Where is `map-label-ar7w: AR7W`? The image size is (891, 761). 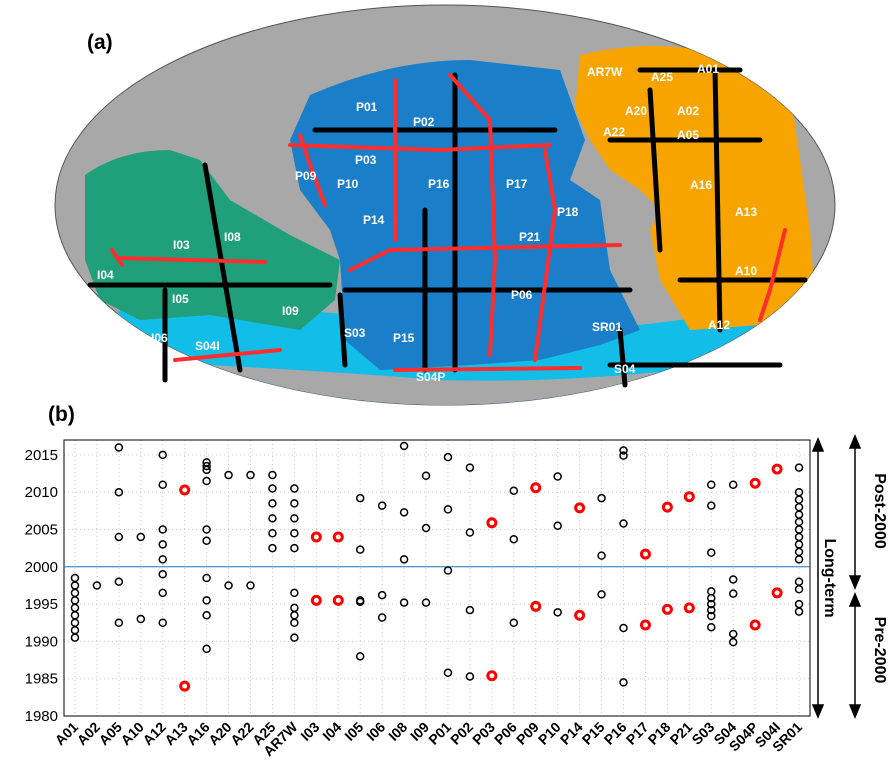
map-label-ar7w: AR7W is located at coordinates (605, 72).